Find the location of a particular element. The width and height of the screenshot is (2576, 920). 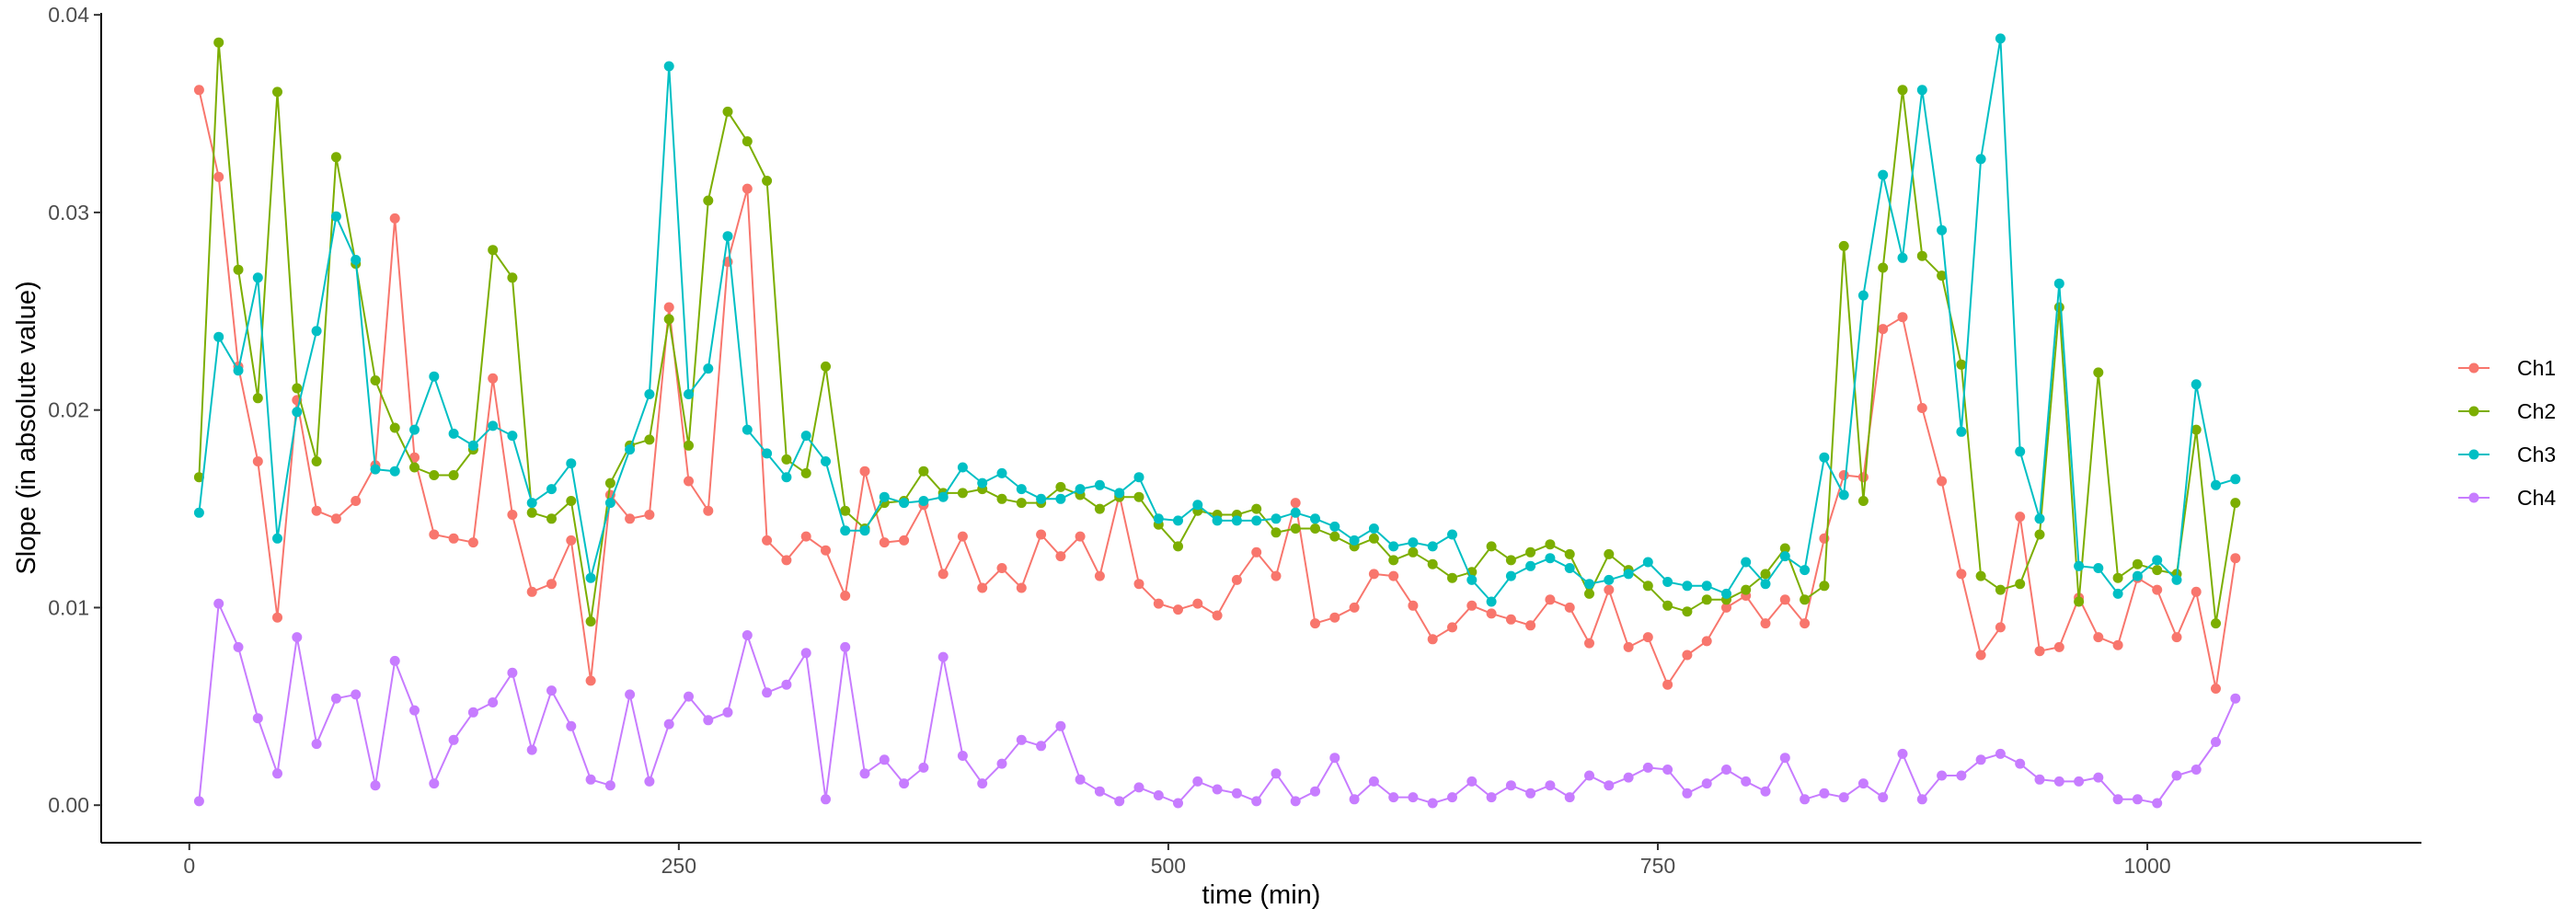

y-tick-label: 0.01 is located at coordinates (68, 607).